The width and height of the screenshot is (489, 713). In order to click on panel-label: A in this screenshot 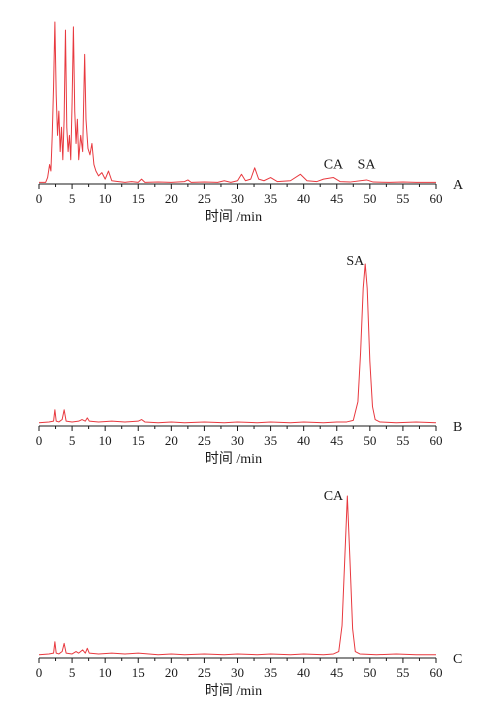, I will do `click(458, 185)`.